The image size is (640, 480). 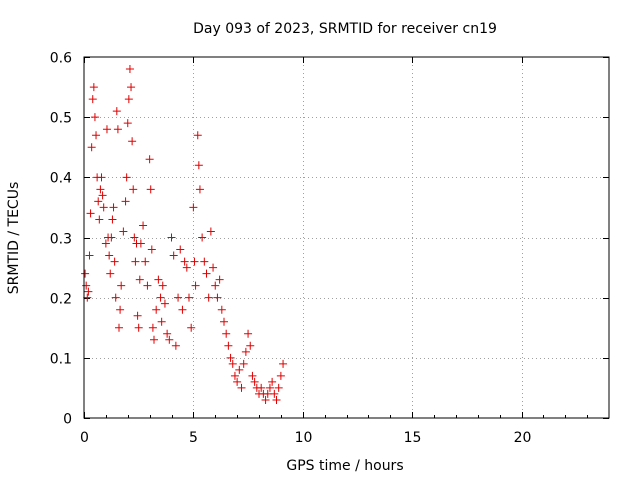 What do you see at coordinates (61, 240) in the screenshot?
I see `y-tick-label: 0.3` at bounding box center [61, 240].